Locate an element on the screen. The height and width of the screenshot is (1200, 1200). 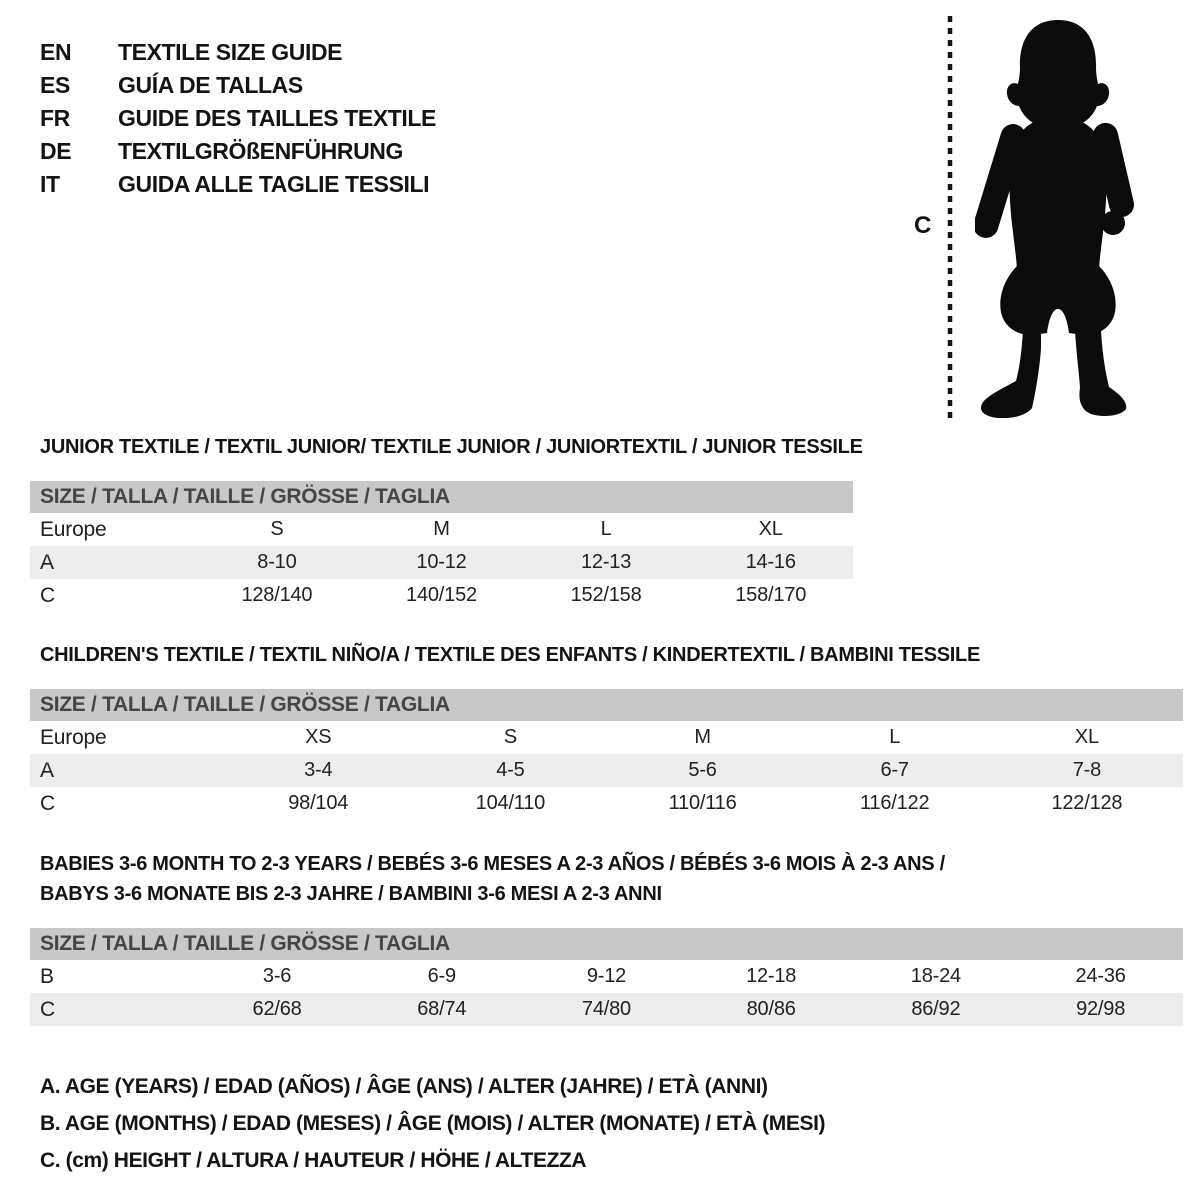
toddler-silhouette-icon is located at coordinates (1054, 219).